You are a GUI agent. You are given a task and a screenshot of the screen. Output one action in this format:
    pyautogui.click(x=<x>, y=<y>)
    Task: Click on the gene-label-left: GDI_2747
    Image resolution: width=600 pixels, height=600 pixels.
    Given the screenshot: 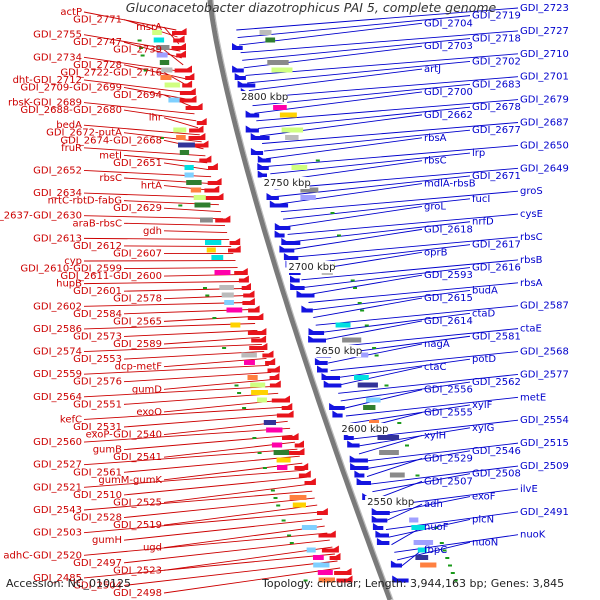 What is the action you would take?
    pyautogui.click(x=97, y=42)
    